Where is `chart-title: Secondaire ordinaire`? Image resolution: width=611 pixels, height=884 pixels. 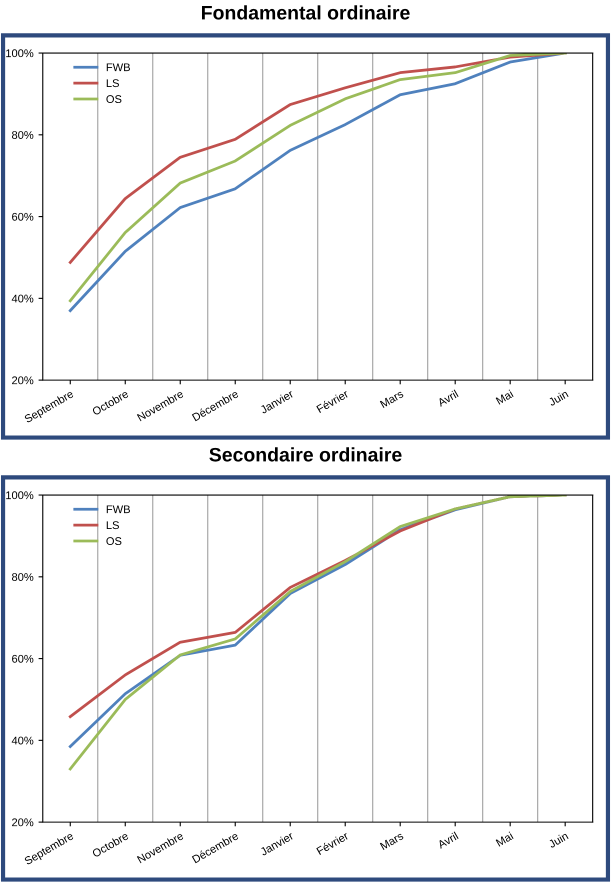 chart-title: Secondaire ordinaire is located at coordinates (305, 454).